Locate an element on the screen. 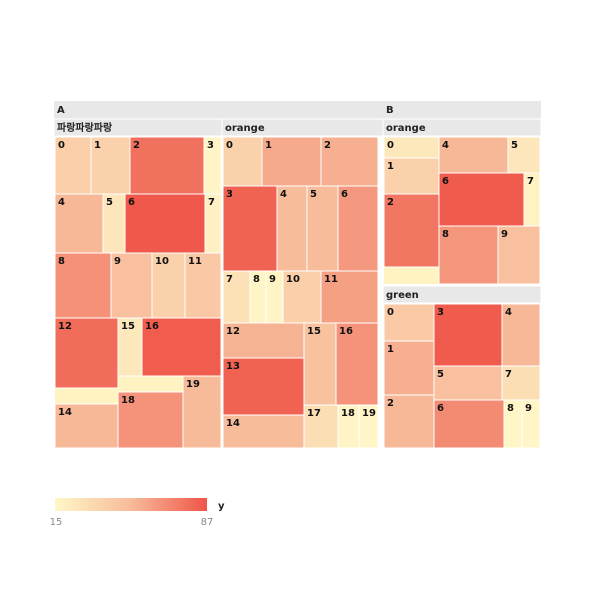 This screenshot has height=590, width=590. subgroup-label: green is located at coordinates (402, 295).